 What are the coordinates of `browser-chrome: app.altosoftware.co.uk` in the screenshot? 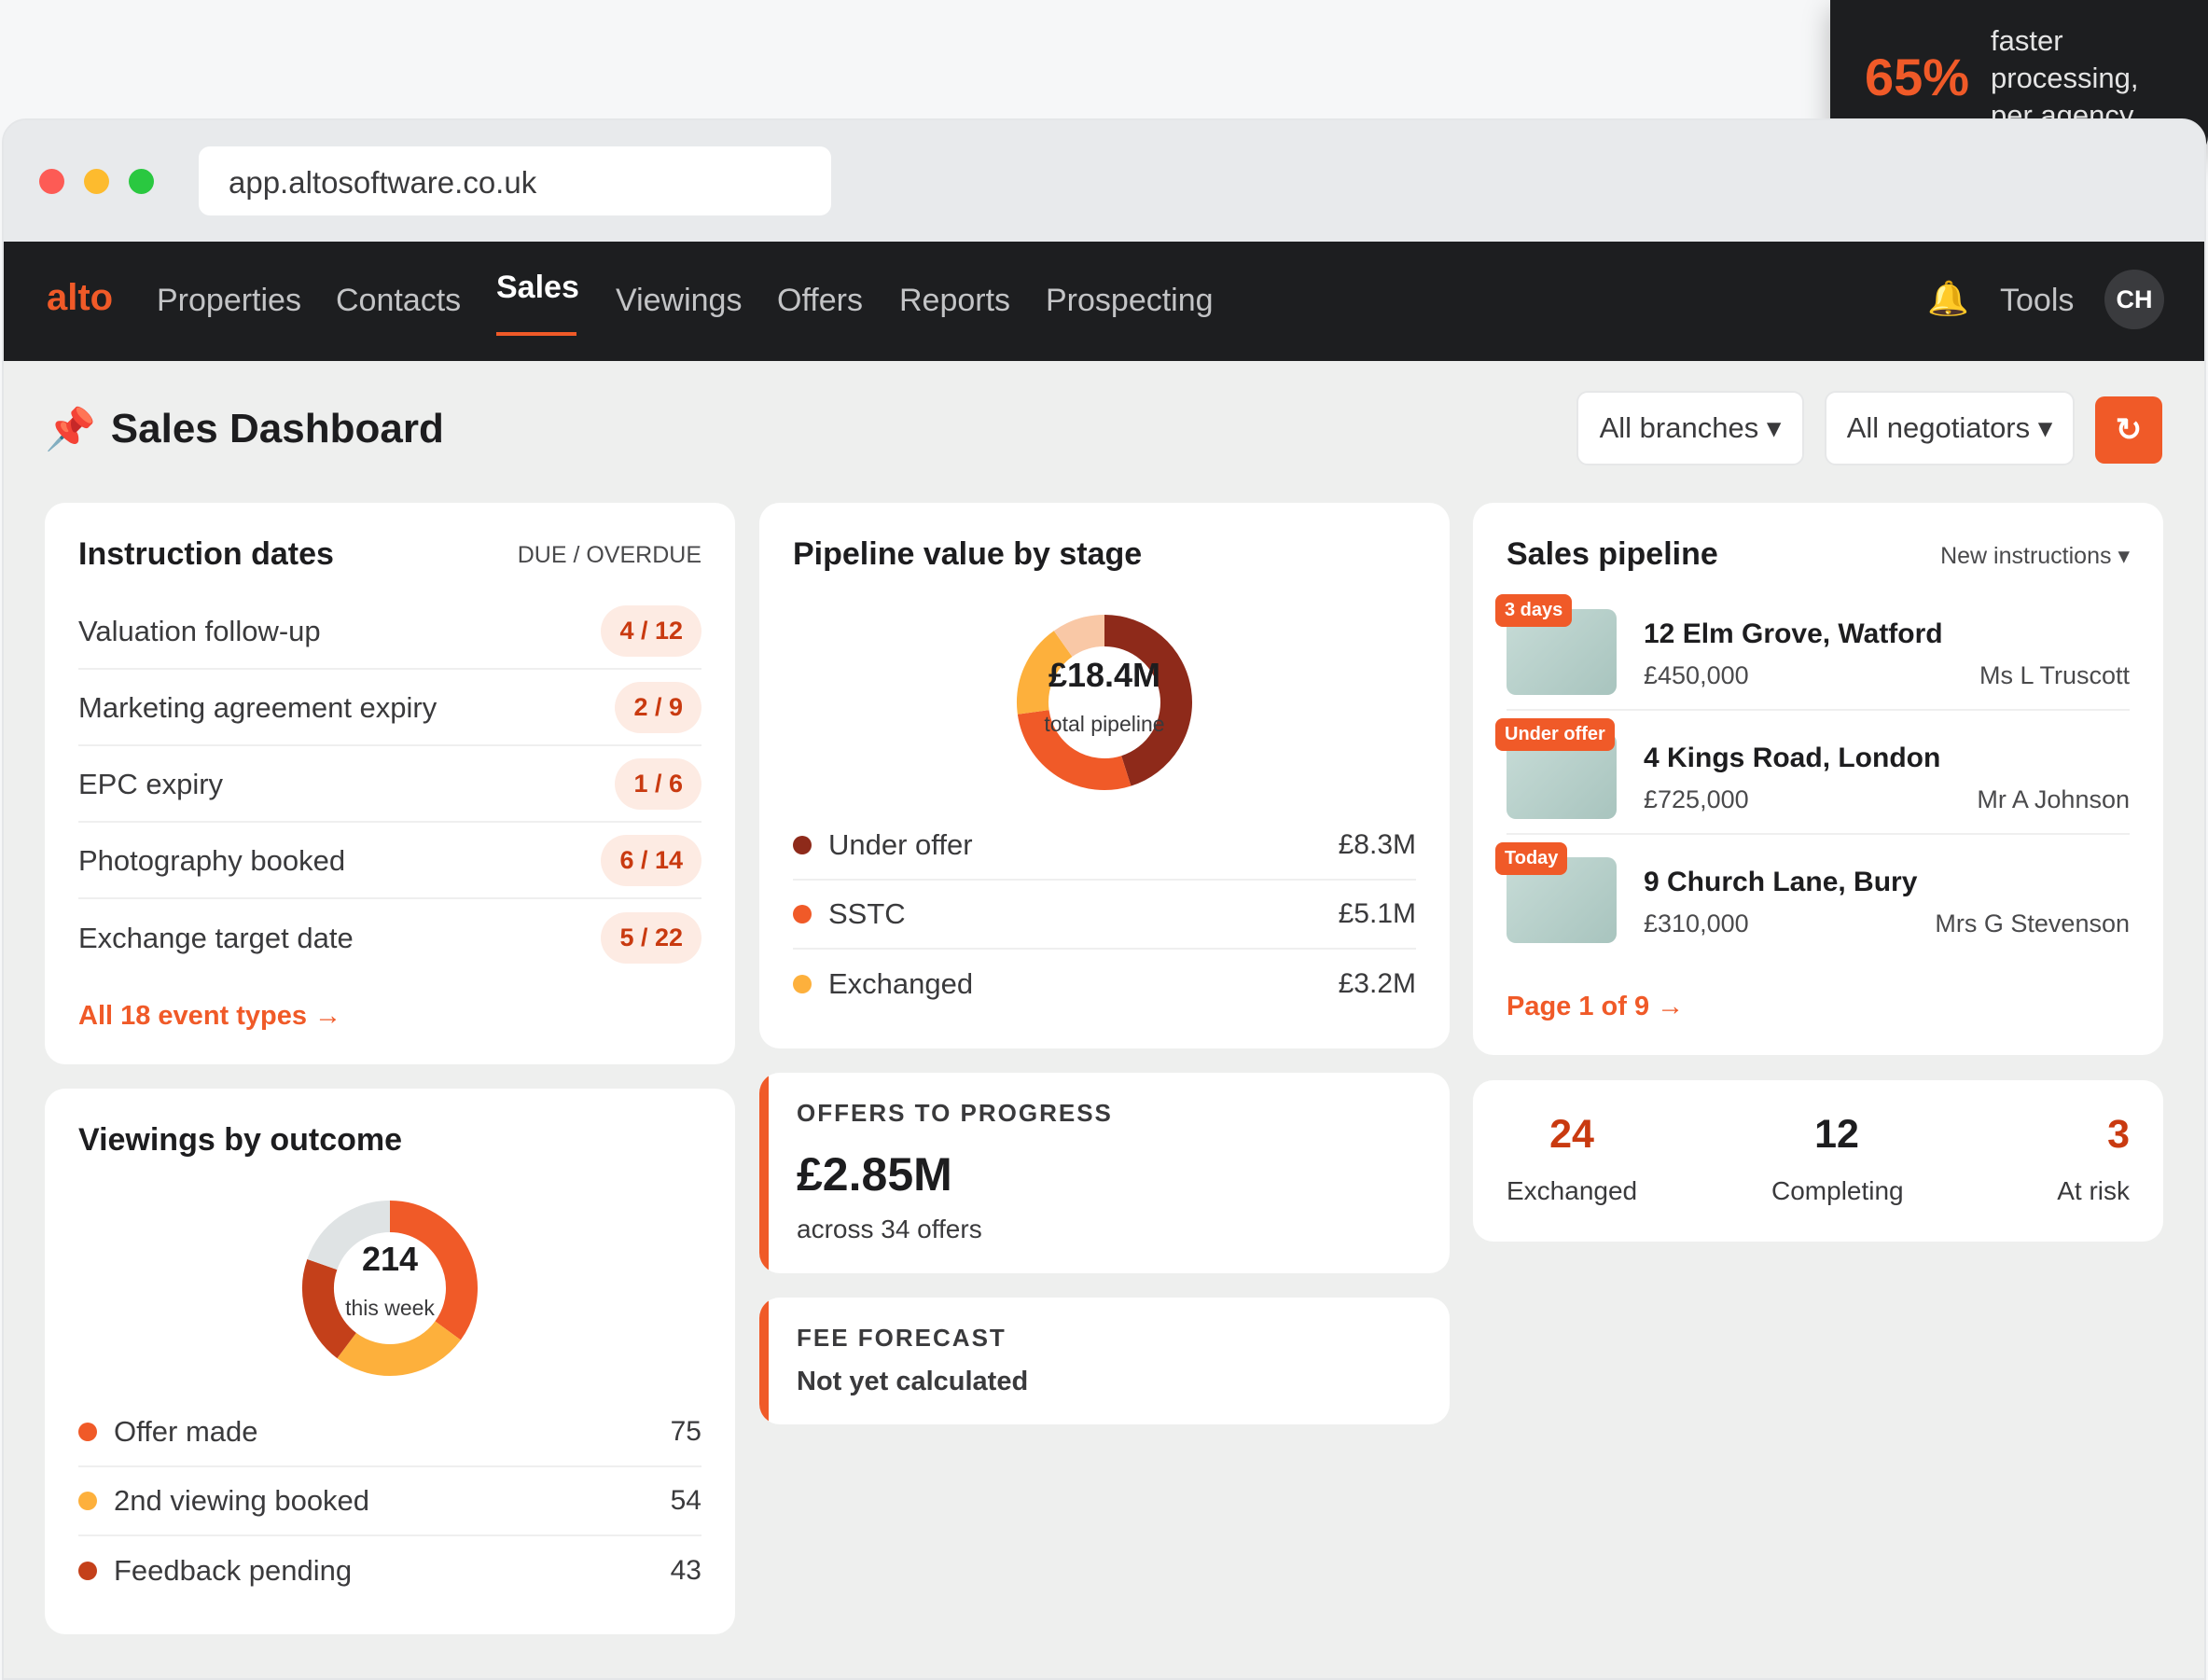 It's located at (1104, 181).